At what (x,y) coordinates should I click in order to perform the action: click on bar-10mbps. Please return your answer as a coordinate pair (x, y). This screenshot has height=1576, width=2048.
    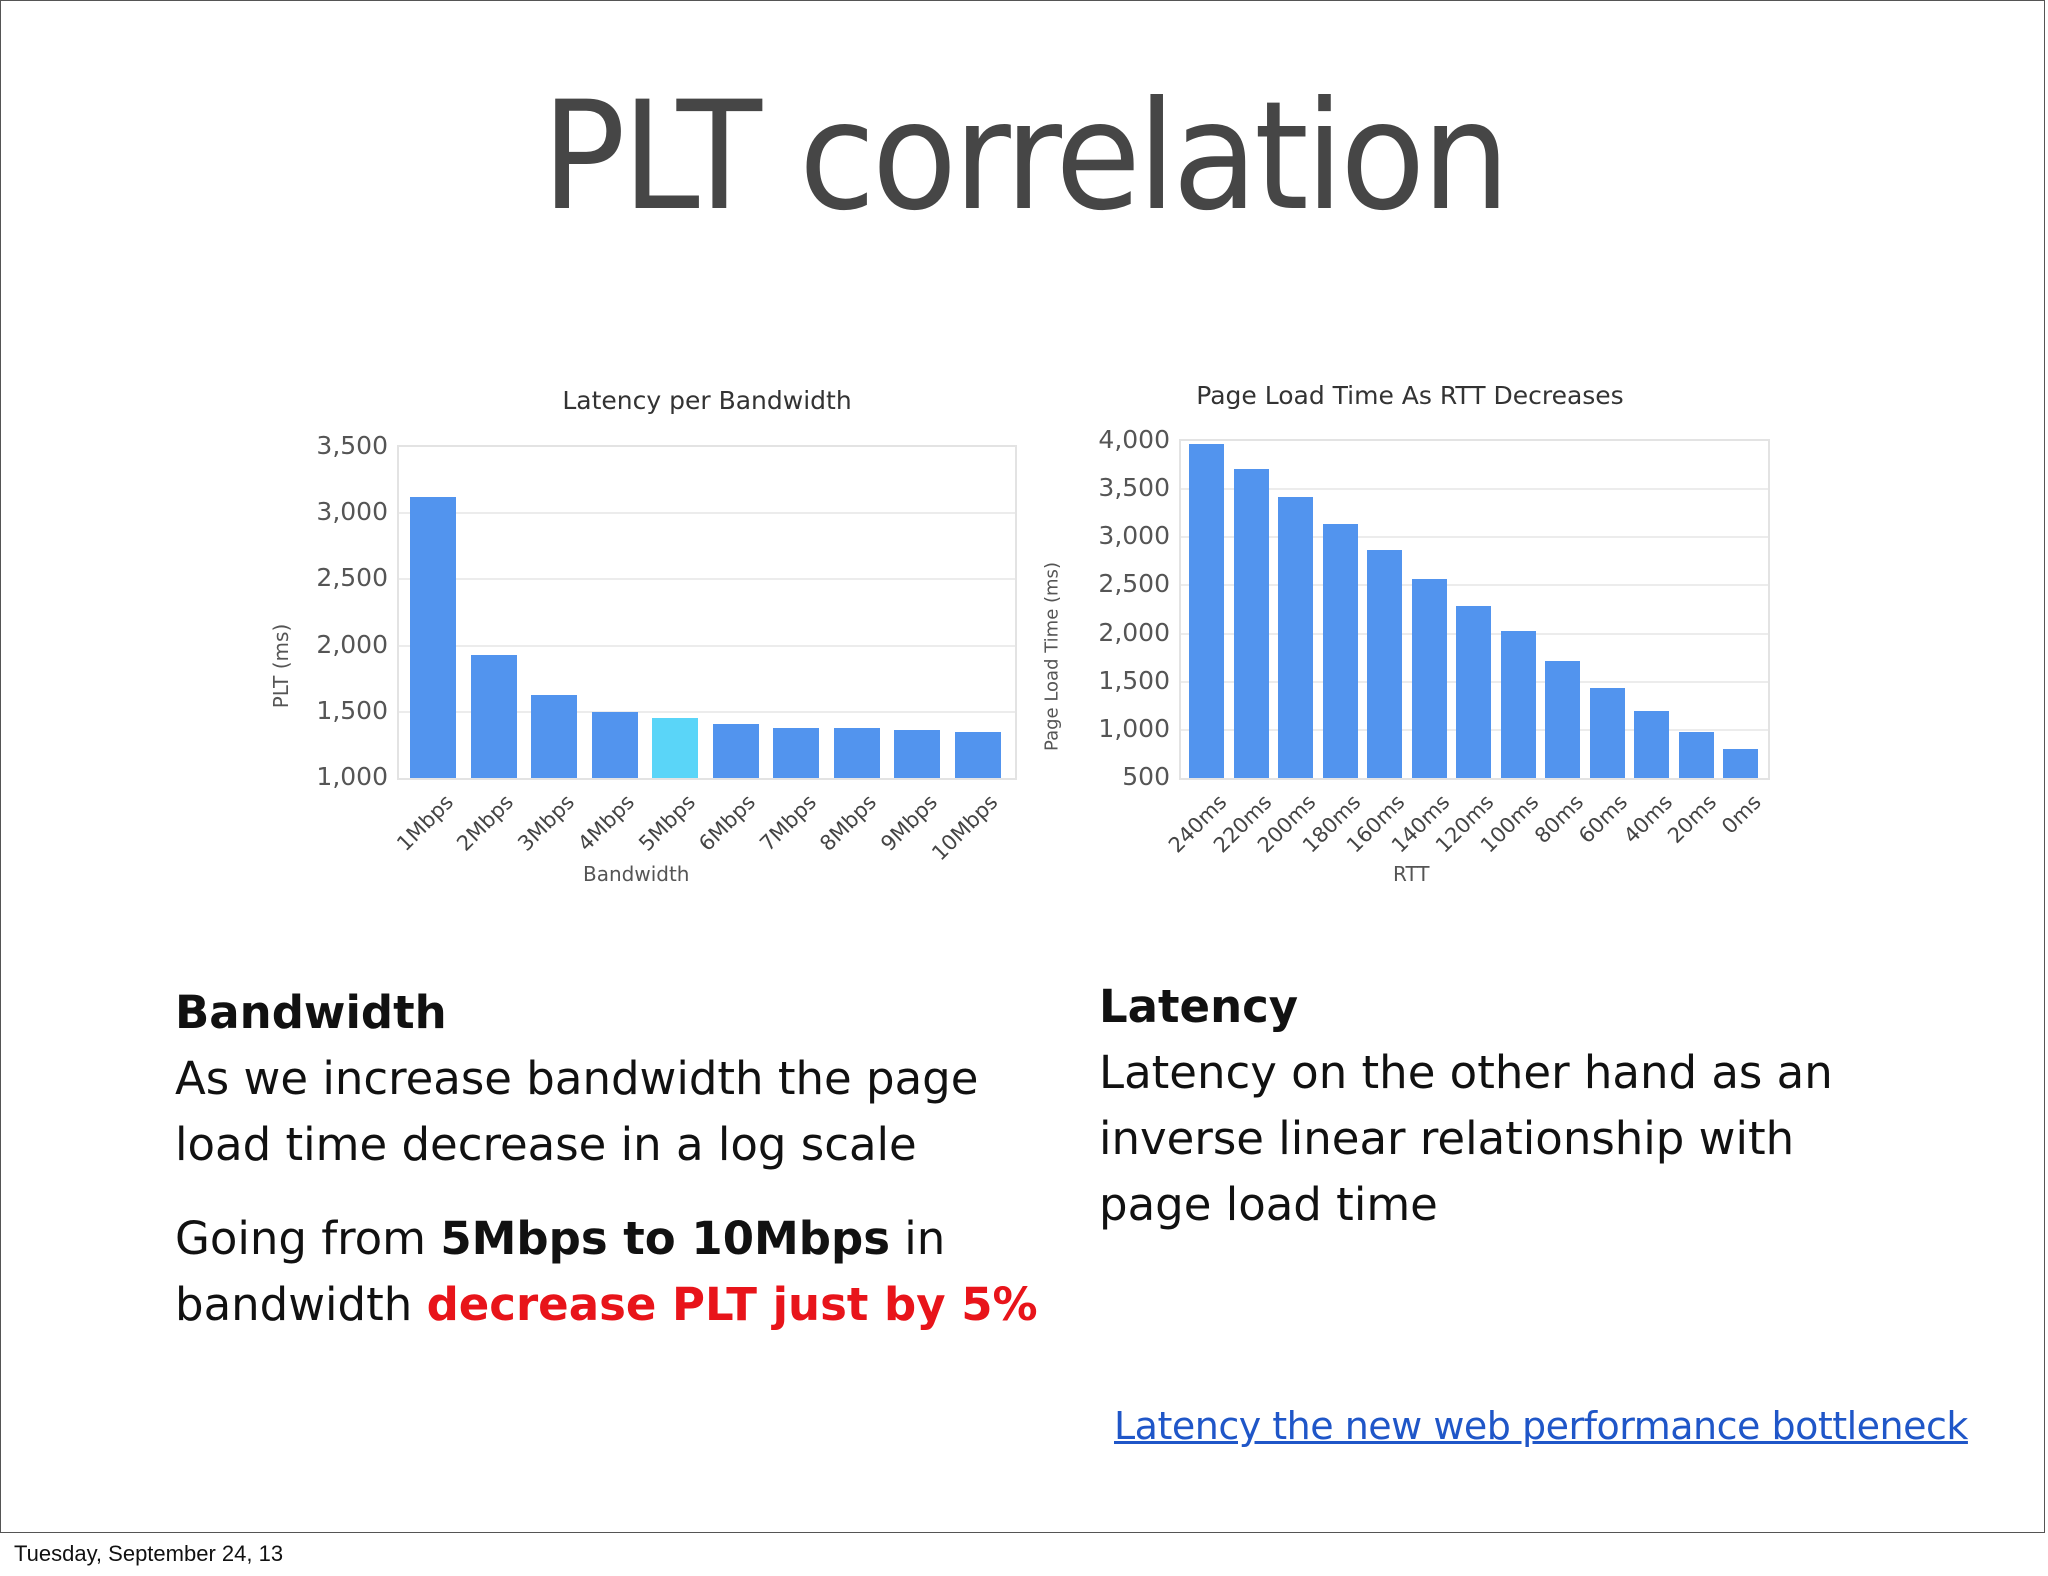
    Looking at the image, I should click on (977, 754).